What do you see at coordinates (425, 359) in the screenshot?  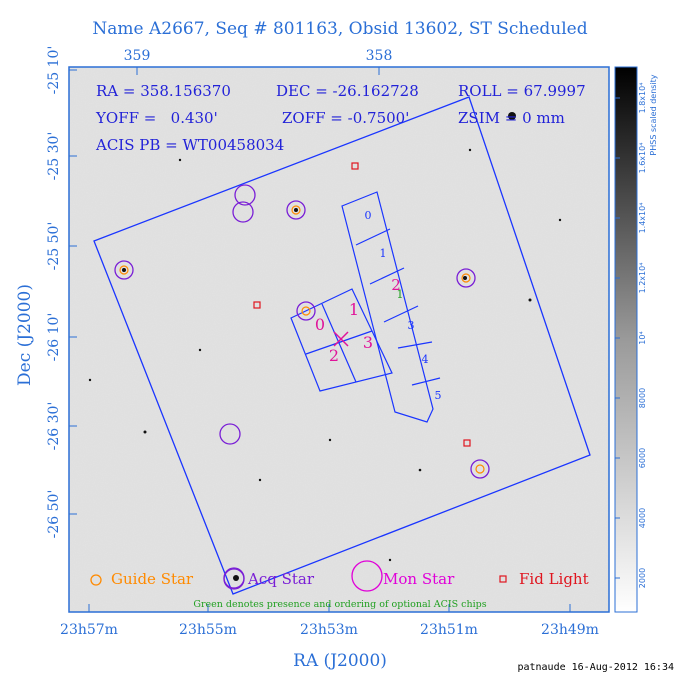 I see `acis-s-chip-label: 4` at bounding box center [425, 359].